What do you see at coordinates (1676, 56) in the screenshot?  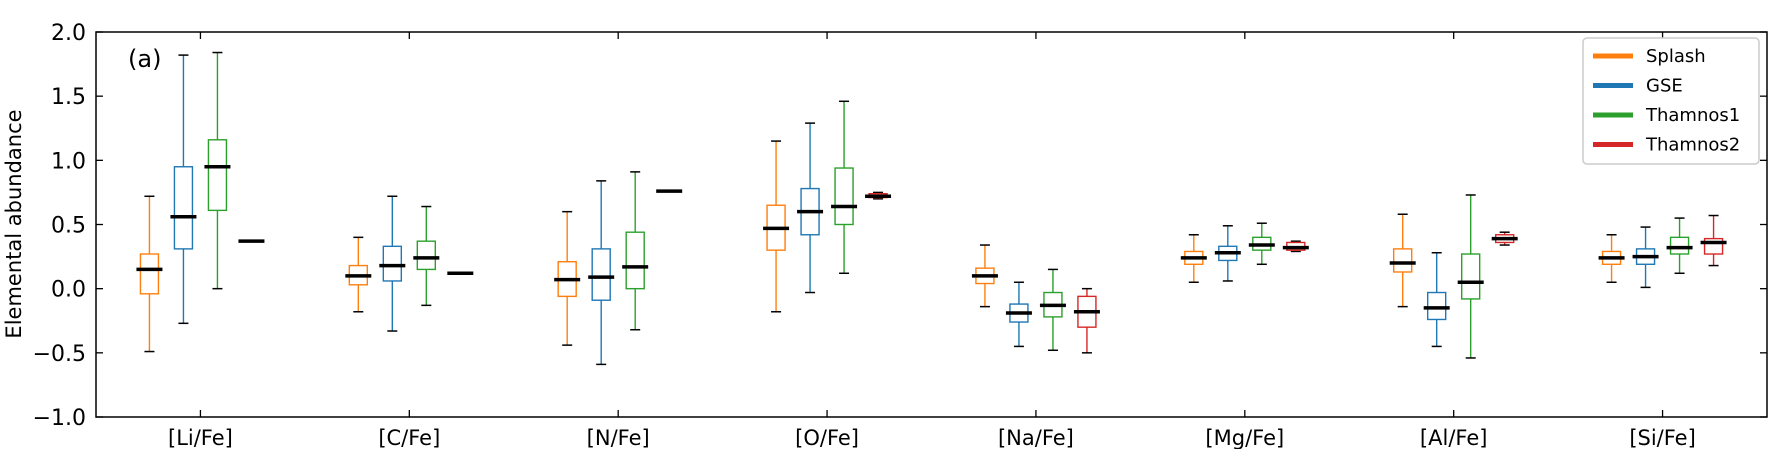 I see `legend-label: Splash` at bounding box center [1676, 56].